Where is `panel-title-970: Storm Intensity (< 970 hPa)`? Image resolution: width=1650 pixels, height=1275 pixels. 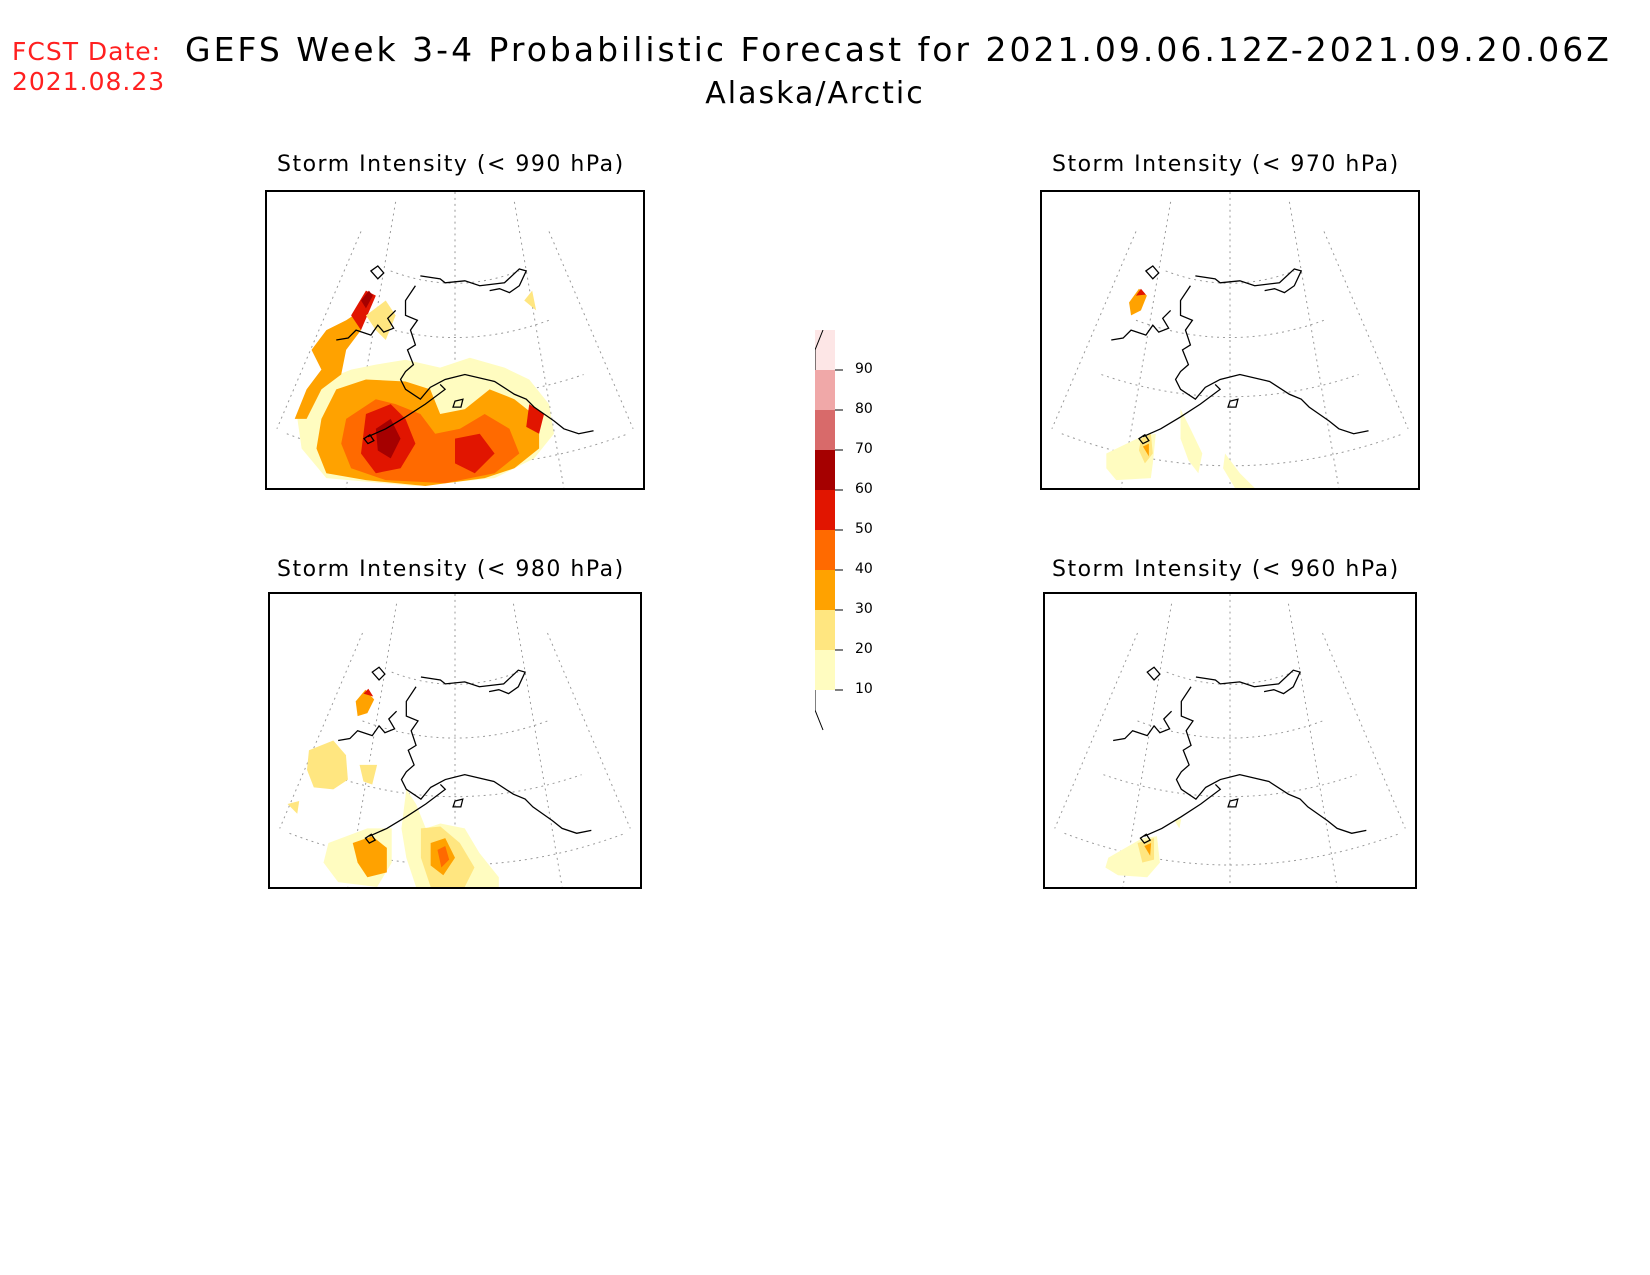 panel-title-970: Storm Intensity (< 970 hPa) is located at coordinates (1226, 164).